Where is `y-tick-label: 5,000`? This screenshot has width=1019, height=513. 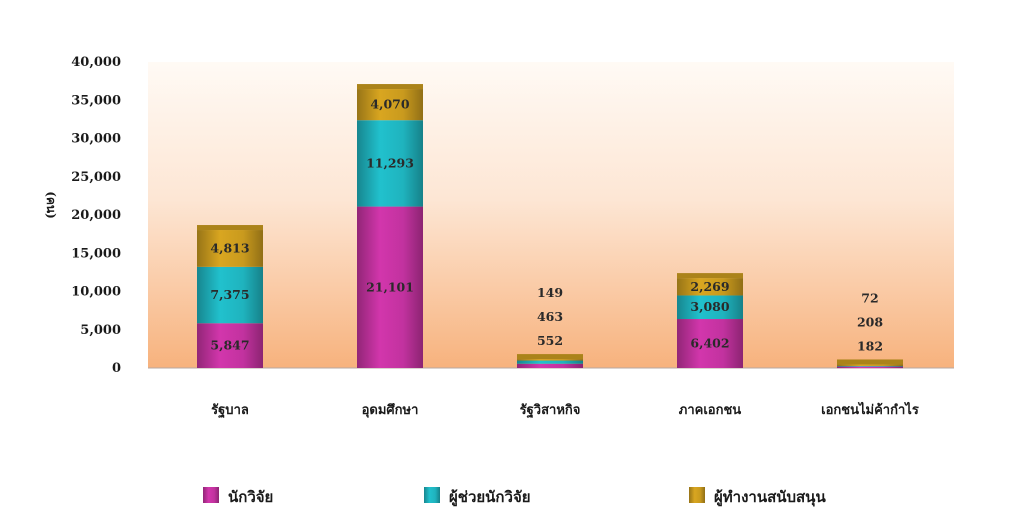 y-tick-label: 5,000 is located at coordinates (100, 330).